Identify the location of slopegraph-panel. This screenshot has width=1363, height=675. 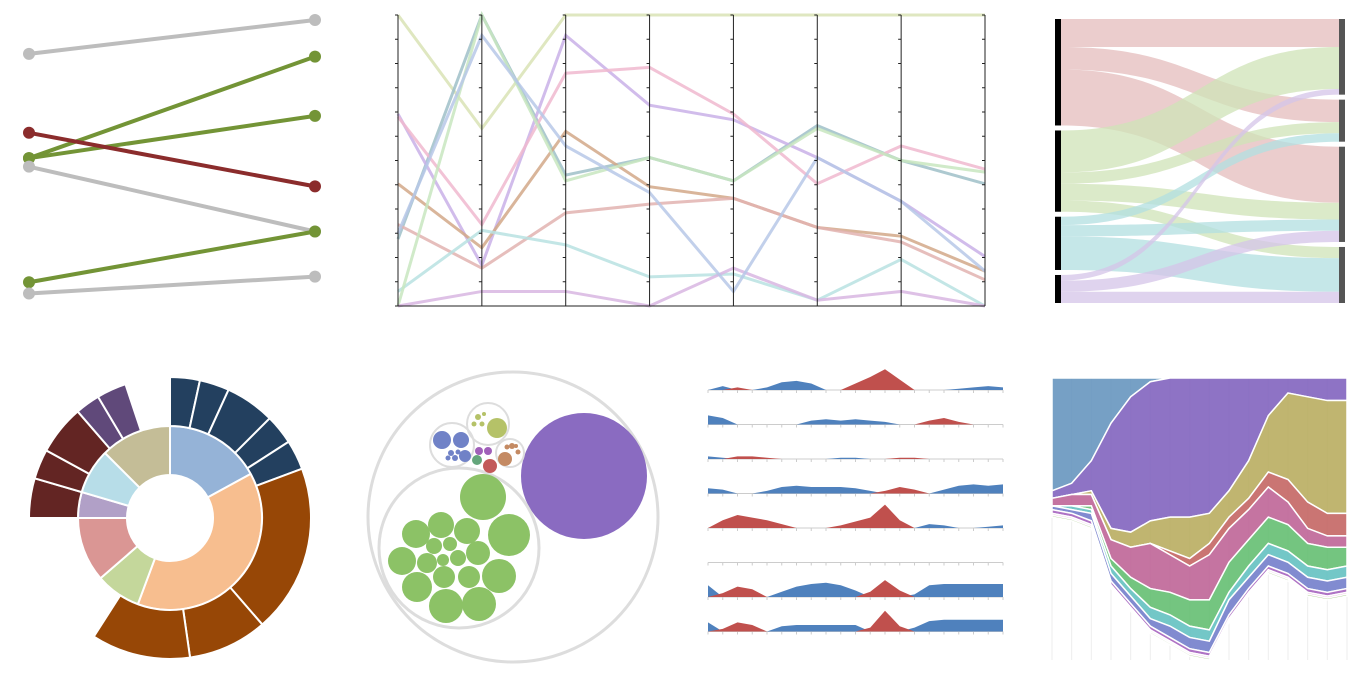
(172, 157).